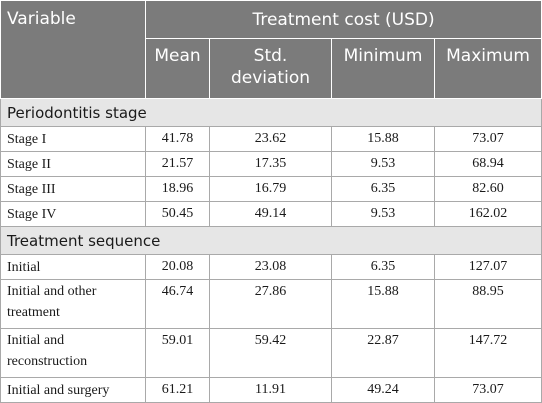 The height and width of the screenshot is (403, 542). Describe the element at coordinates (177, 214) in the screenshot. I see `cell-mean: 50.45` at that location.